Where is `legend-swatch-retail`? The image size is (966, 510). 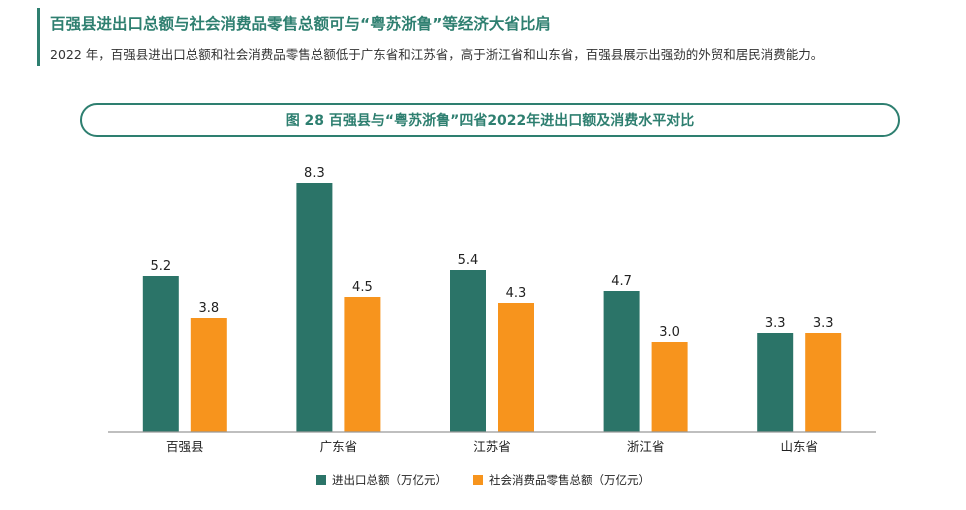 legend-swatch-retail is located at coordinates (478, 480).